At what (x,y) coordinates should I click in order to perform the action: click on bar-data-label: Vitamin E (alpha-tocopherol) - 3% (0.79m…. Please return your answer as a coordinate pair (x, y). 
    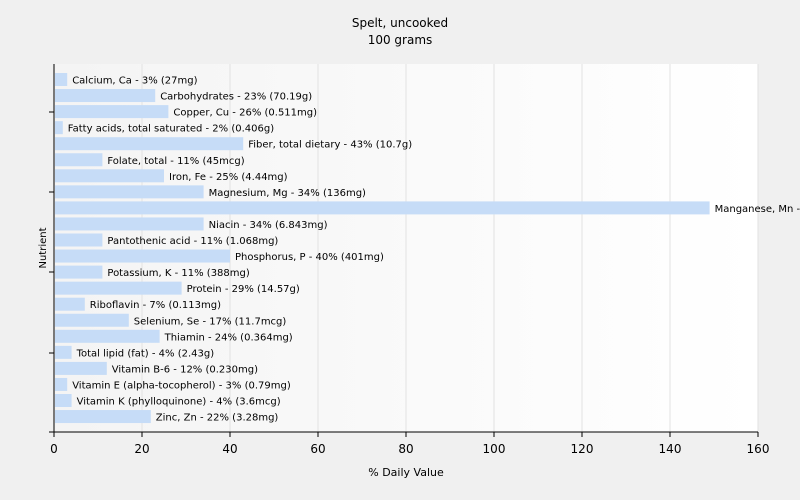
    Looking at the image, I should click on (181, 385).